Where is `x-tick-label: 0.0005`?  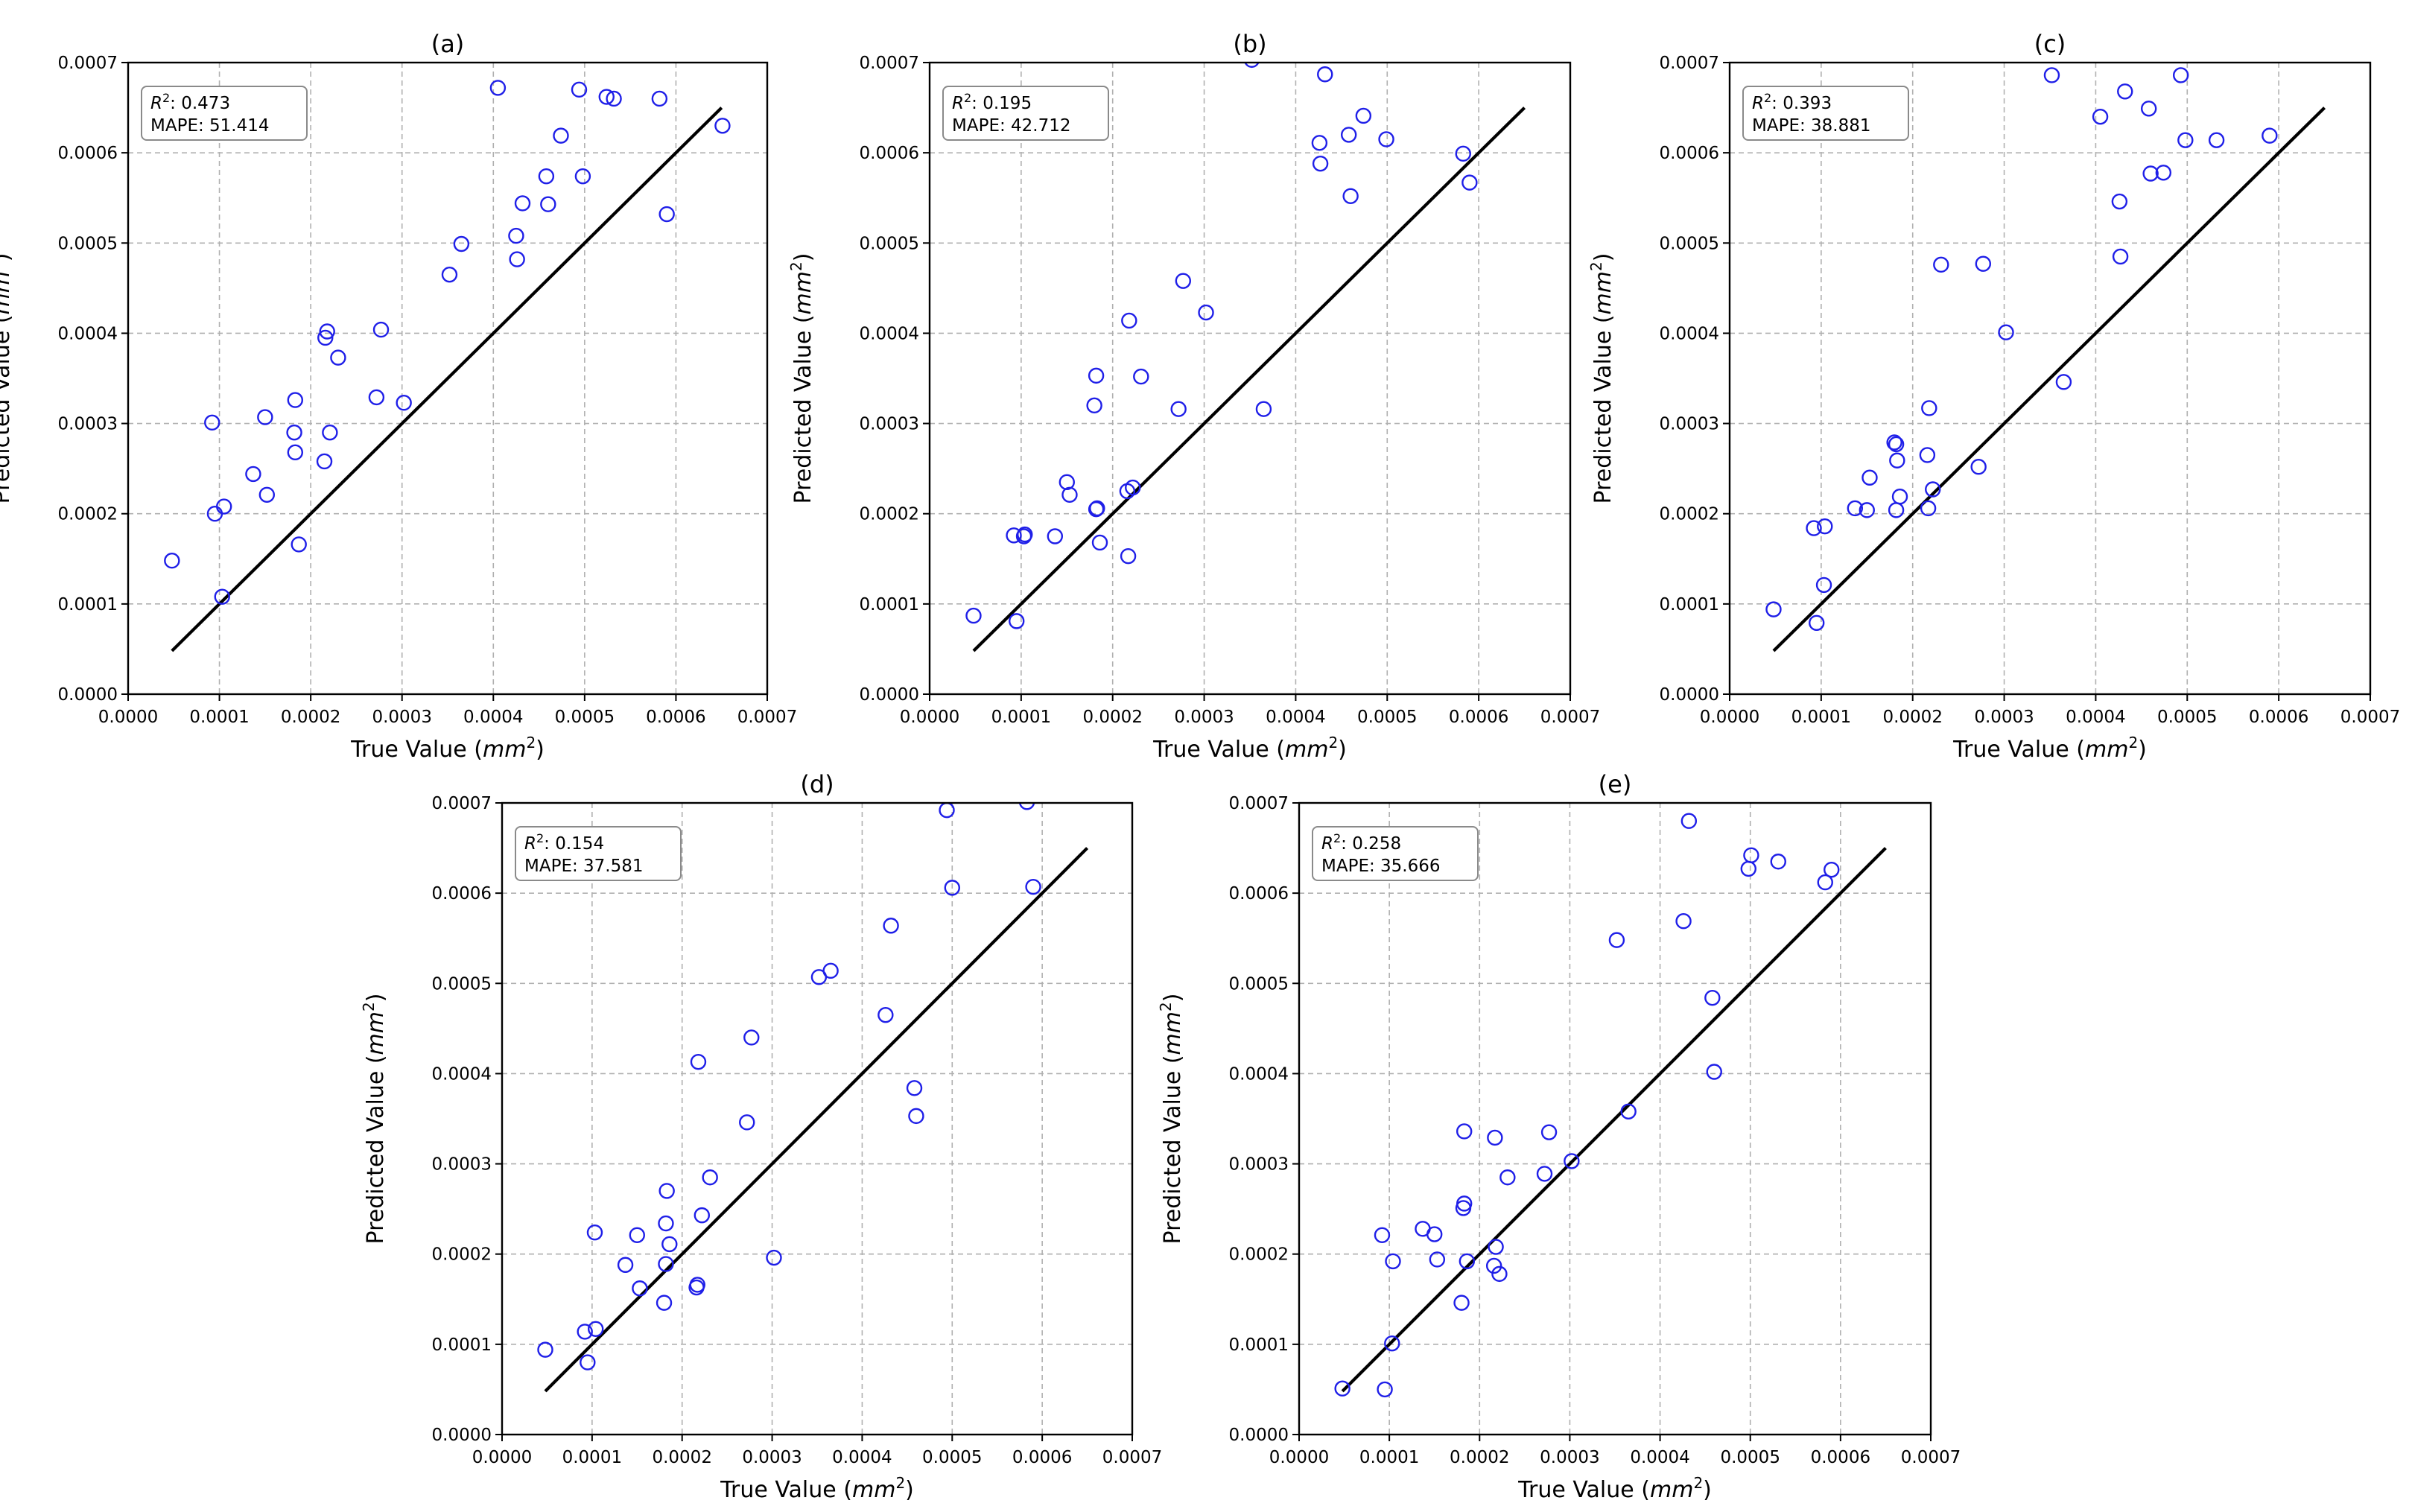
x-tick-label: 0.0005 is located at coordinates (2187, 717).